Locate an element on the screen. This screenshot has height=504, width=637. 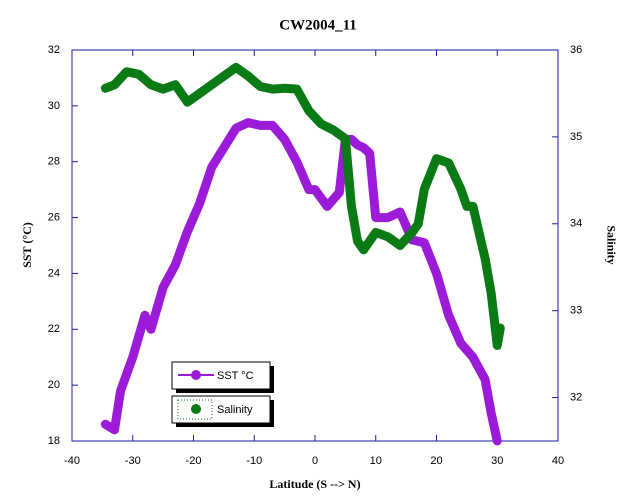
legend-item: Salinity is located at coordinates (222, 411).